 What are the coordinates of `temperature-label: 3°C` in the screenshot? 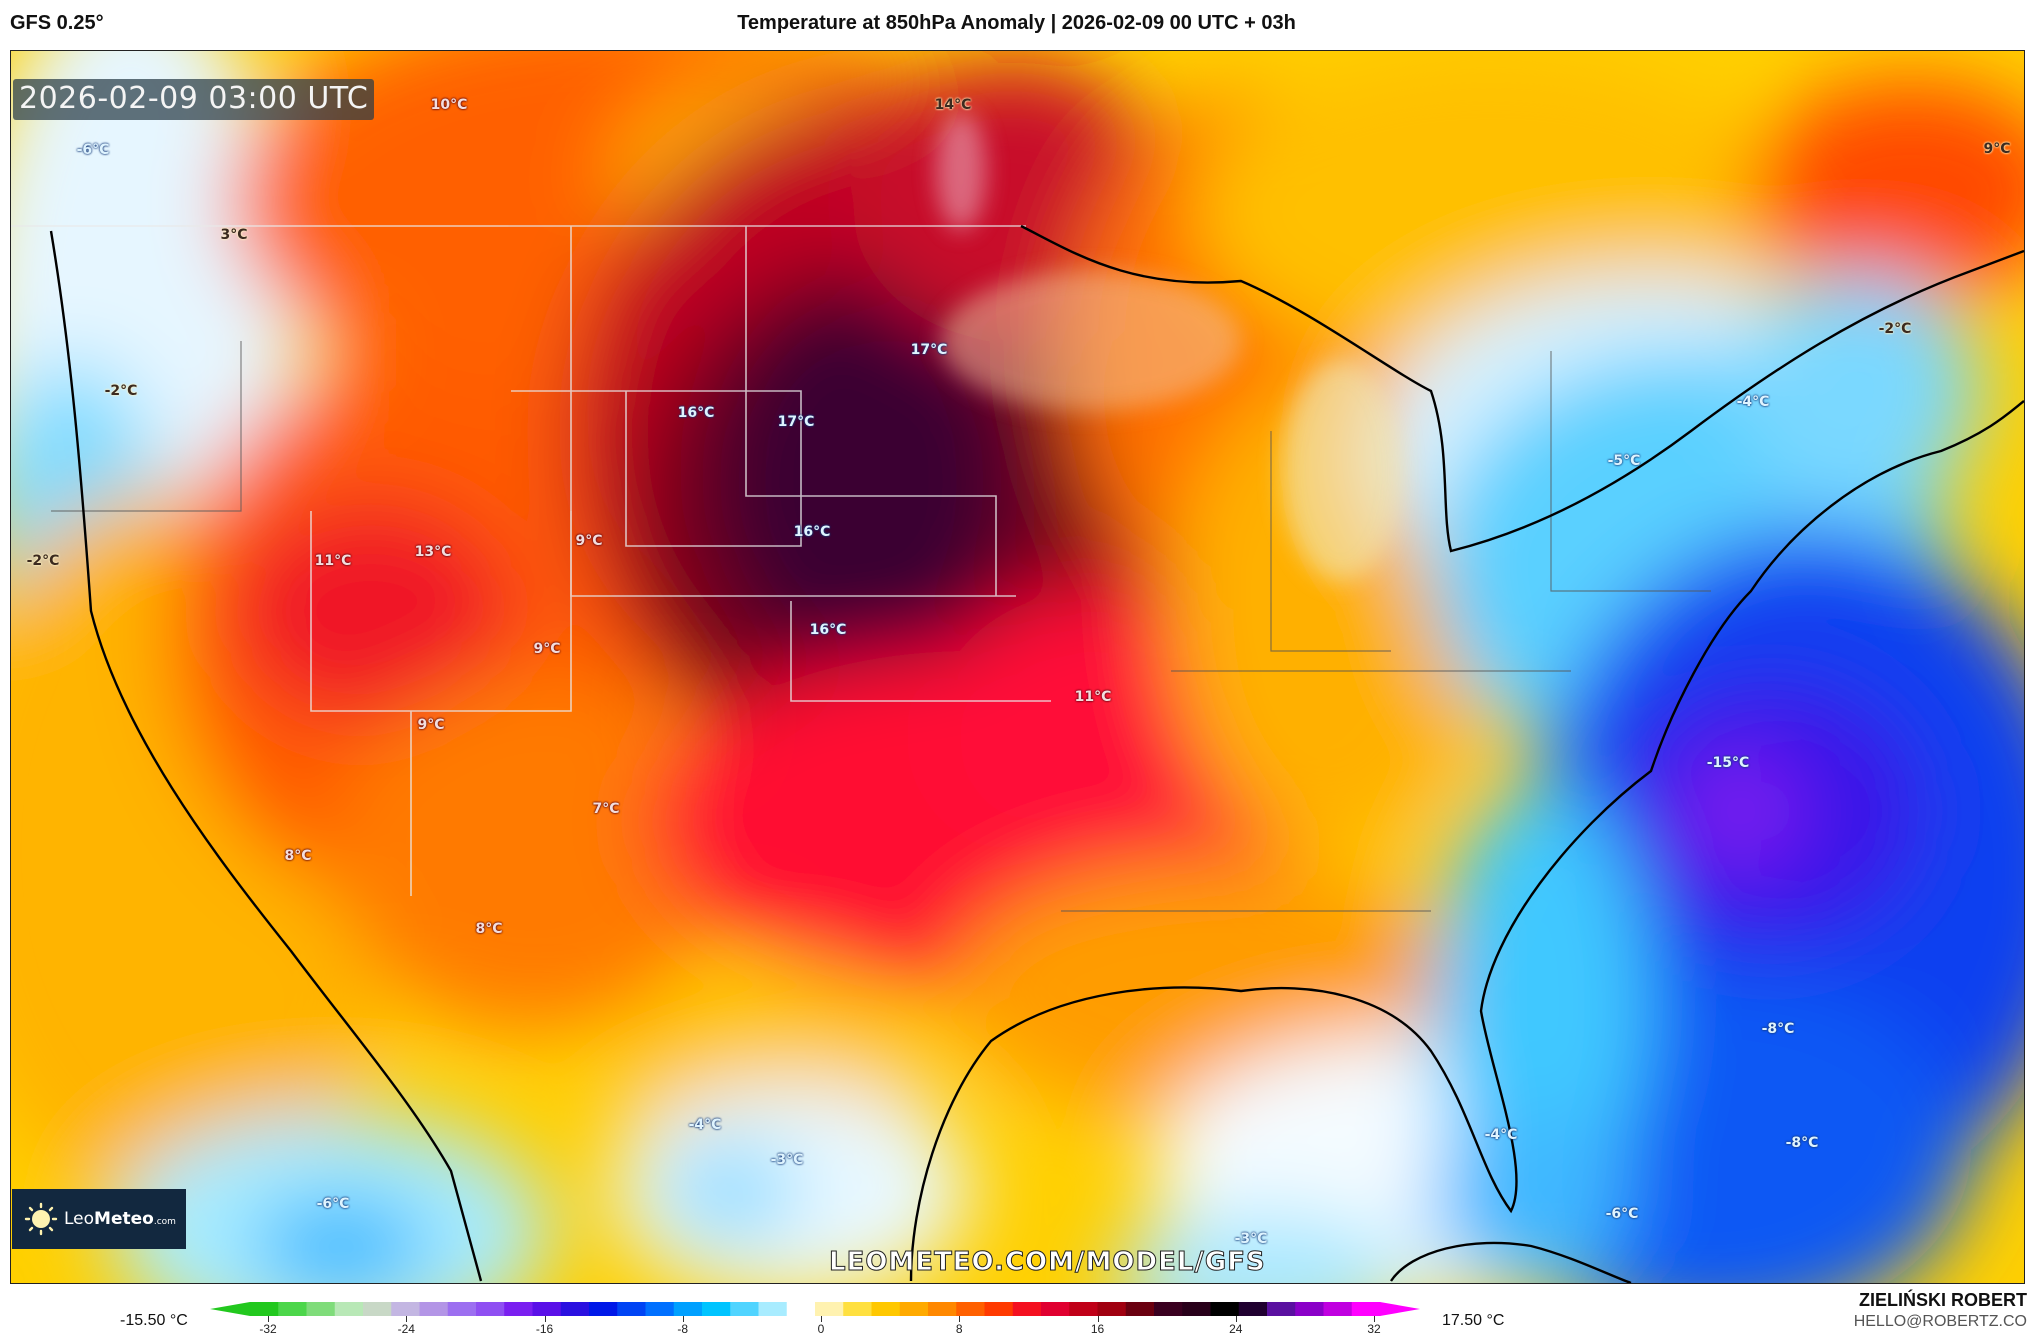 It's located at (234, 235).